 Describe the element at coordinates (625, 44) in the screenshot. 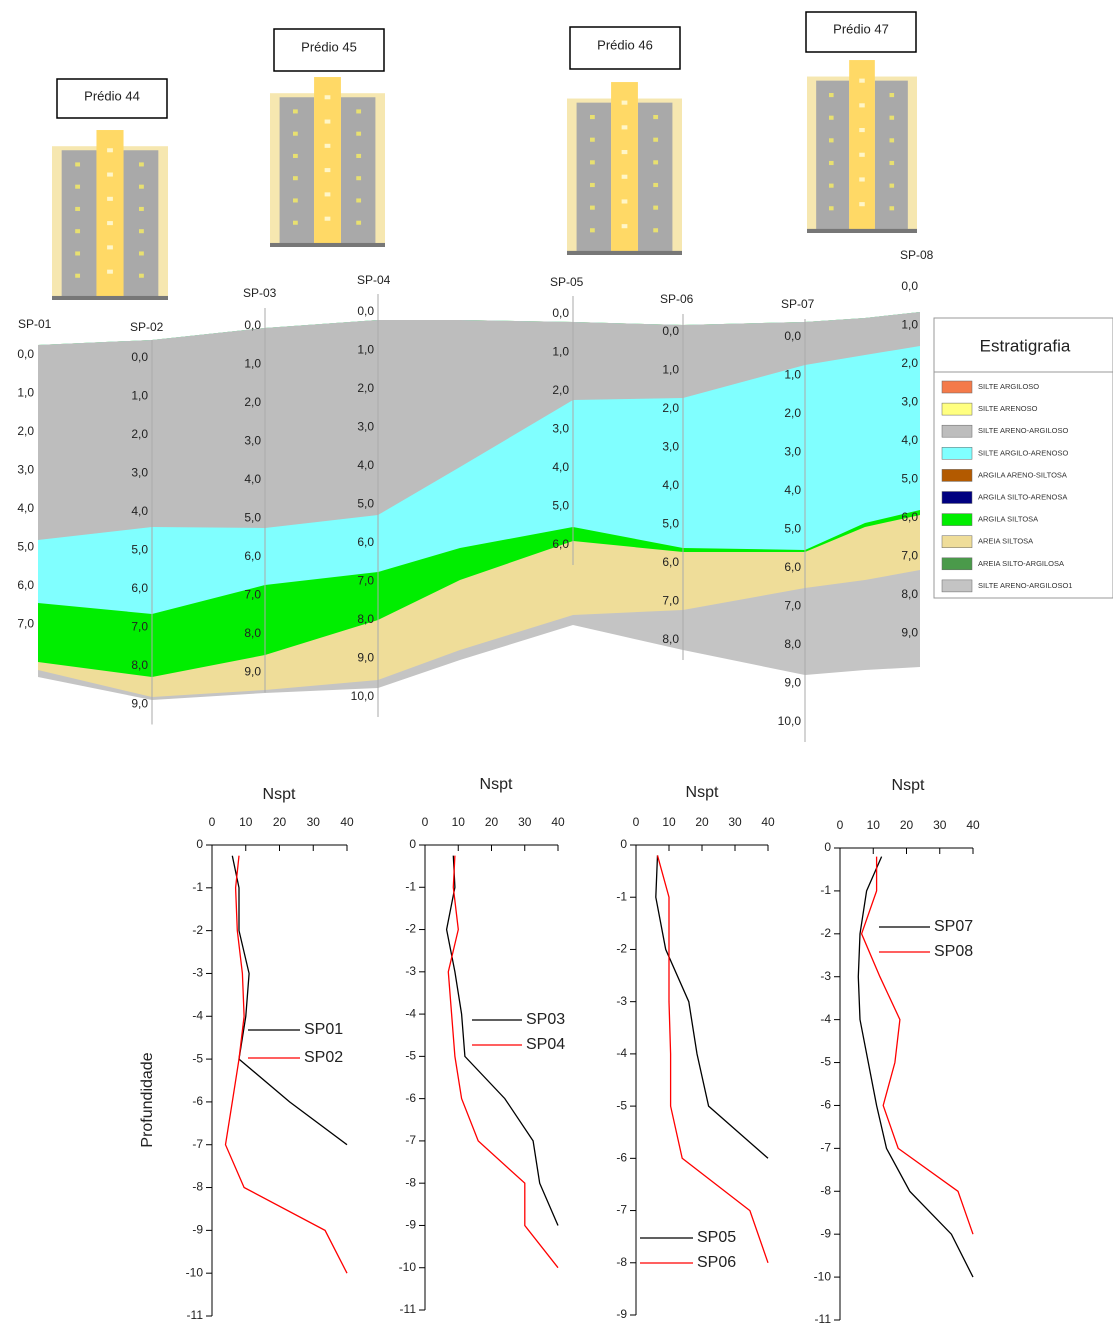

I see `building-label: Prédio 46` at that location.